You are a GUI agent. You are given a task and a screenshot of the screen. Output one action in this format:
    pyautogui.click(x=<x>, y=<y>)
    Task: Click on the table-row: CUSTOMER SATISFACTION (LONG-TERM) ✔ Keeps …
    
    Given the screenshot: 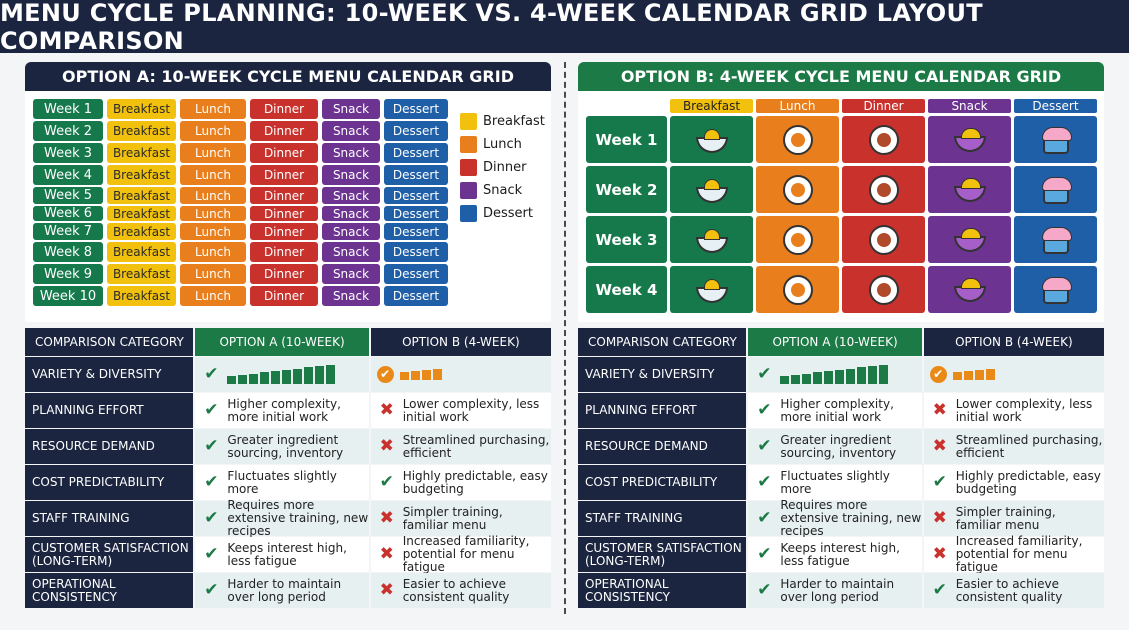 What is the action you would take?
    pyautogui.click(x=841, y=554)
    